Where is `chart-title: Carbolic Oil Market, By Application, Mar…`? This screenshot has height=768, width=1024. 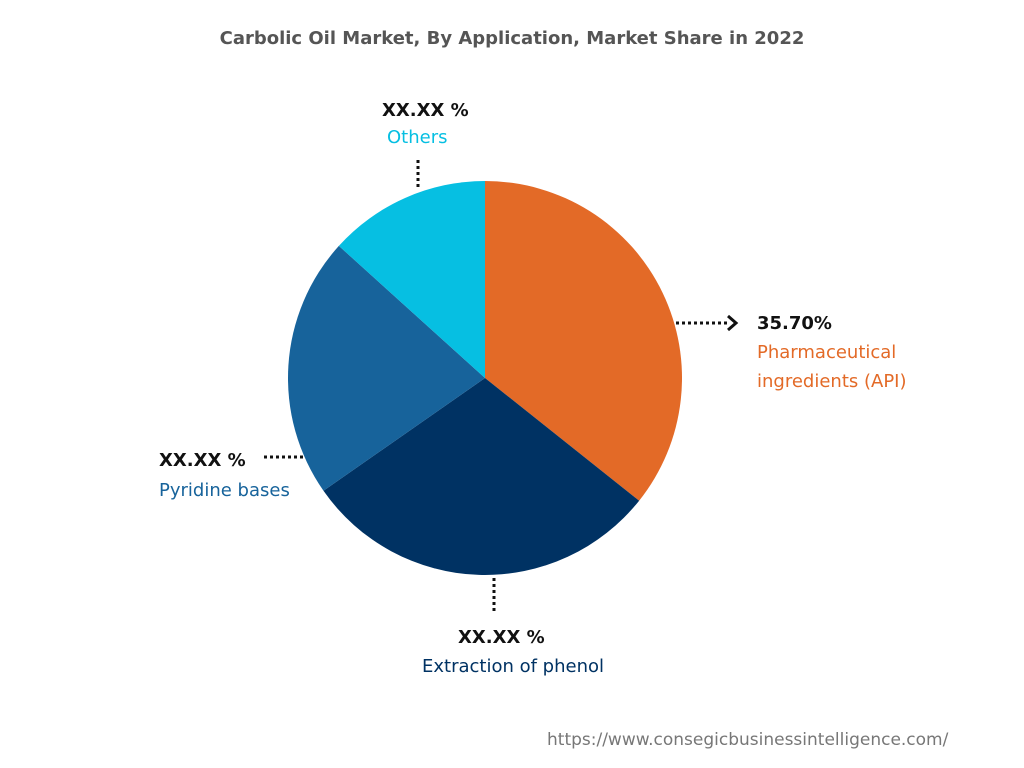 chart-title: Carbolic Oil Market, By Application, Mar… is located at coordinates (512, 38).